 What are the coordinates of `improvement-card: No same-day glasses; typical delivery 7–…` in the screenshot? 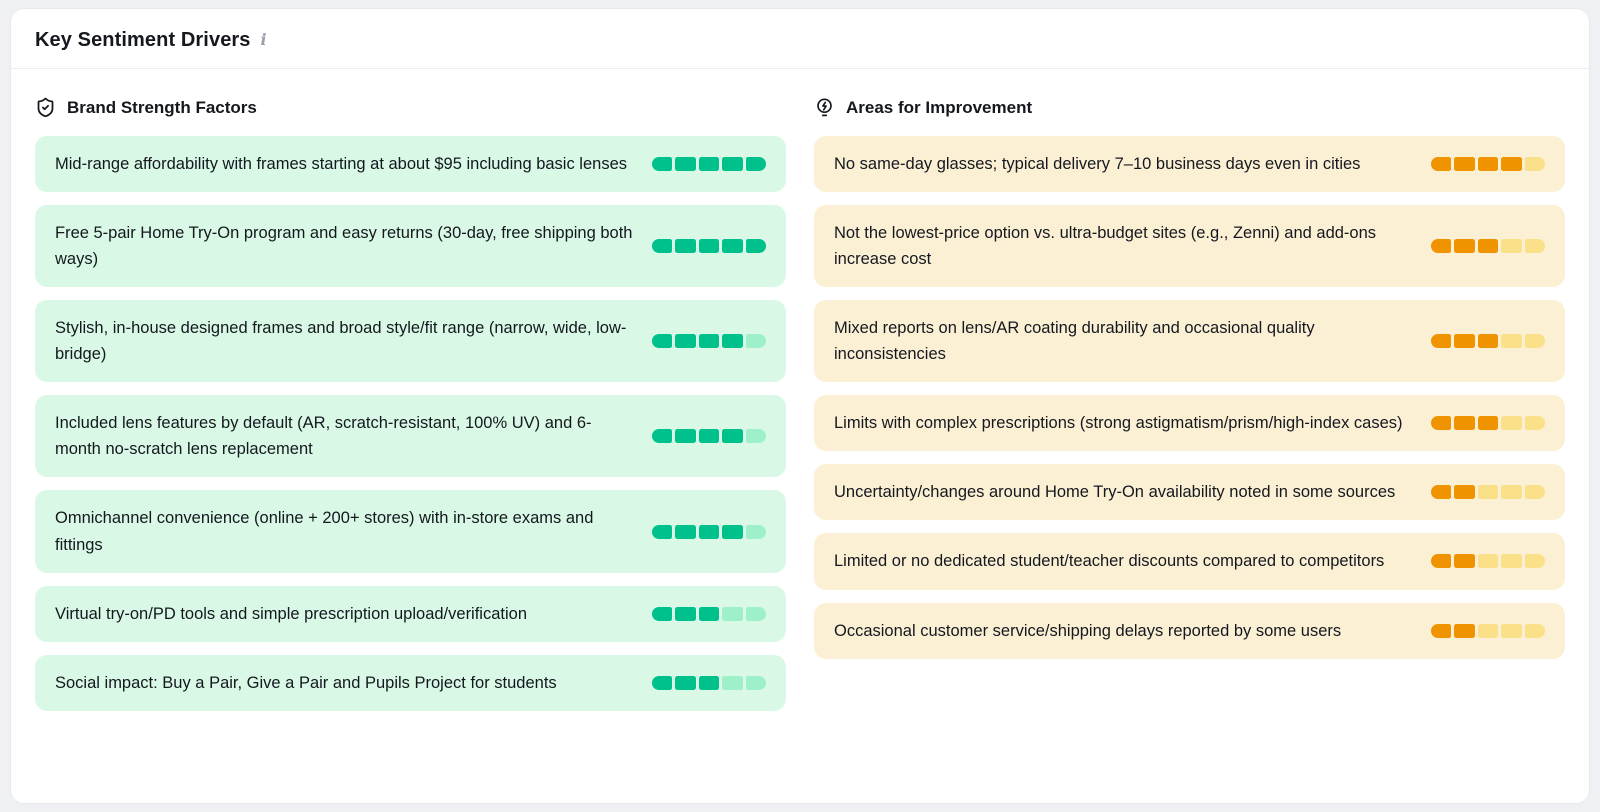 It's located at (1189, 164).